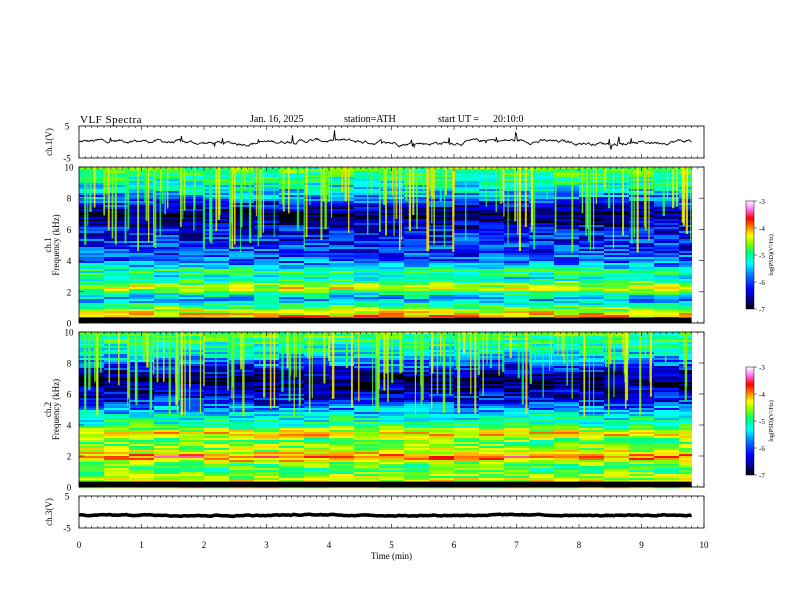  I want to click on ch1-spectrogram-colorbar-tick-label: -6, so click(762, 283).